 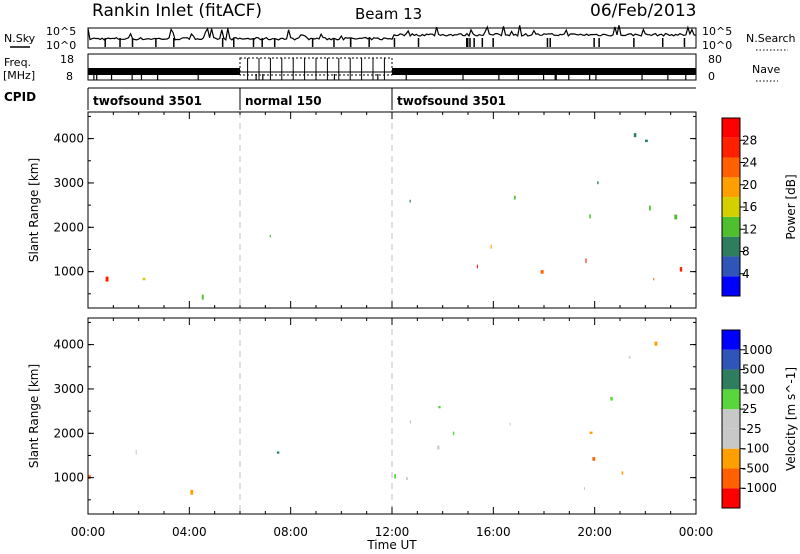 What do you see at coordinates (771, 38) in the screenshot?
I see `nsearch-label: N.Search` at bounding box center [771, 38].